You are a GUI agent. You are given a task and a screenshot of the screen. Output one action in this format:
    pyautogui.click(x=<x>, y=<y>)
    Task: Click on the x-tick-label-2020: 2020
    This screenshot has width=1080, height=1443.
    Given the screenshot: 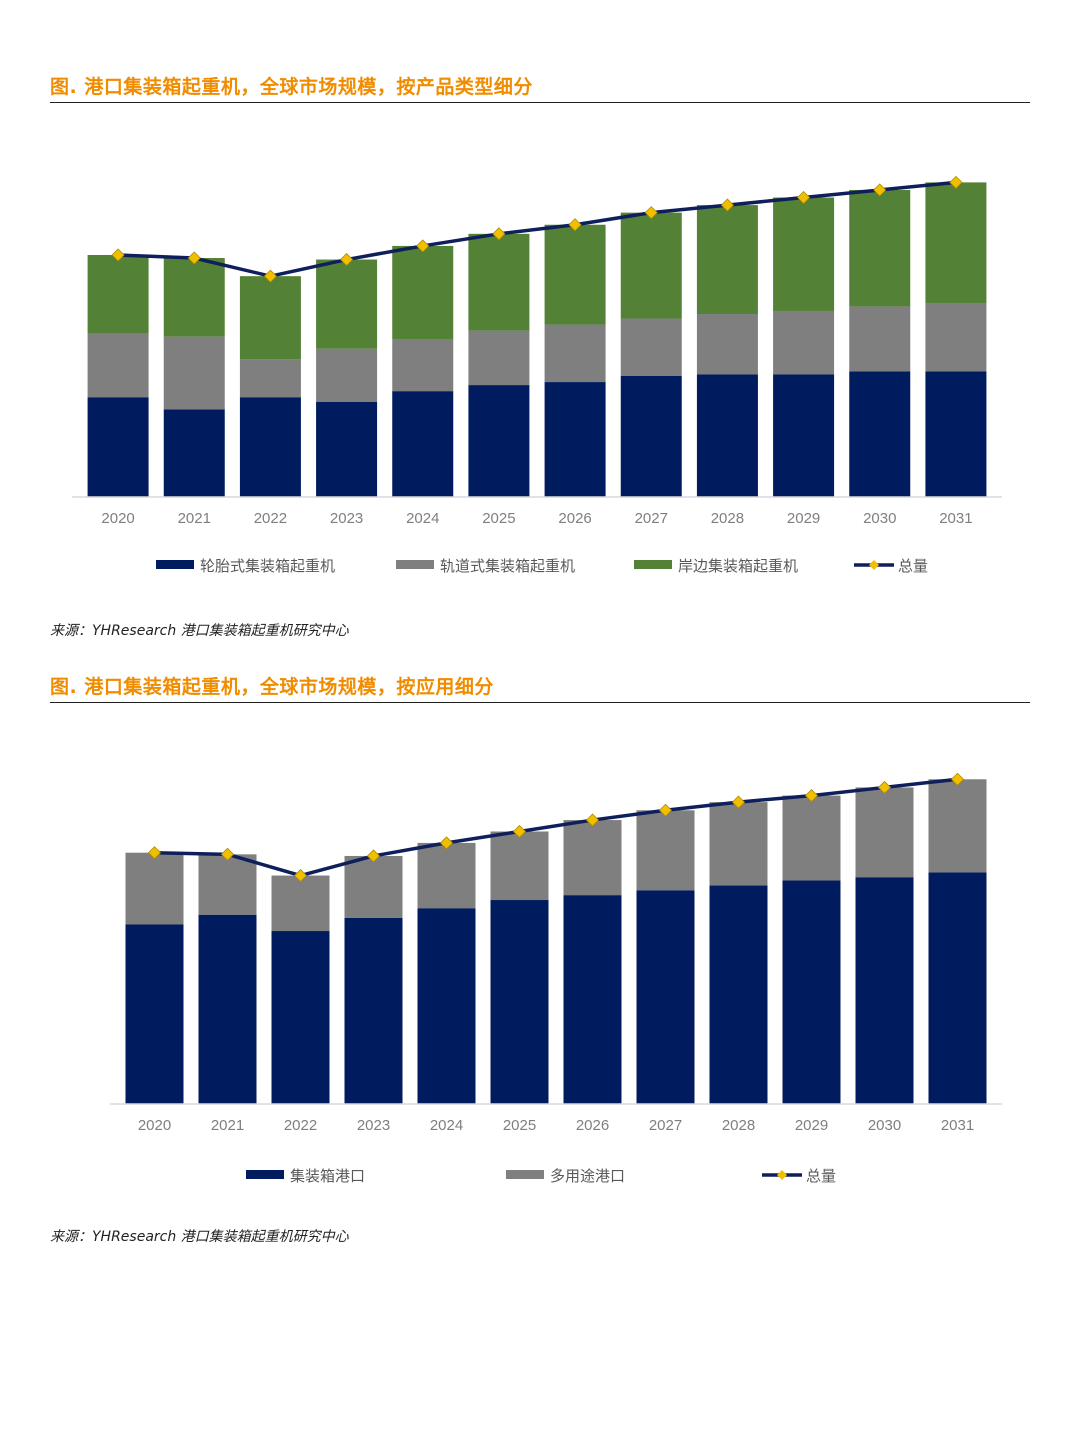 What is the action you would take?
    pyautogui.click(x=154, y=1125)
    